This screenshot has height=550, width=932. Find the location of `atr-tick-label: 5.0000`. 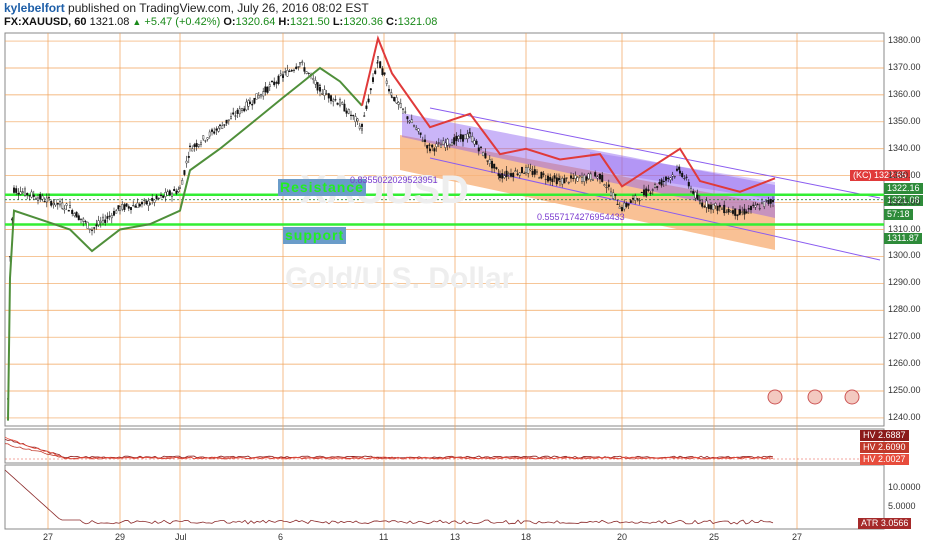

atr-tick-label: 5.0000 is located at coordinates (902, 506).